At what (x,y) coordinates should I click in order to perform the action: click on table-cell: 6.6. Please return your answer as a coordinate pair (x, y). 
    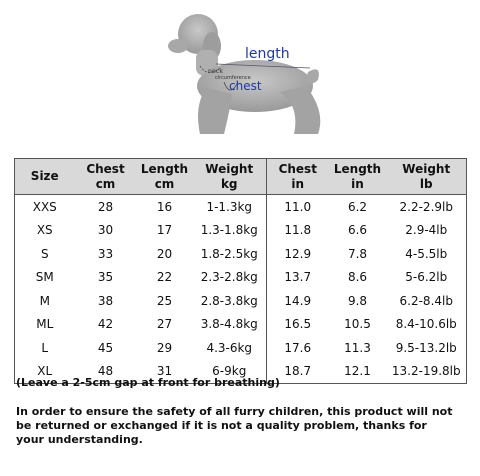
    Looking at the image, I should click on (357, 230).